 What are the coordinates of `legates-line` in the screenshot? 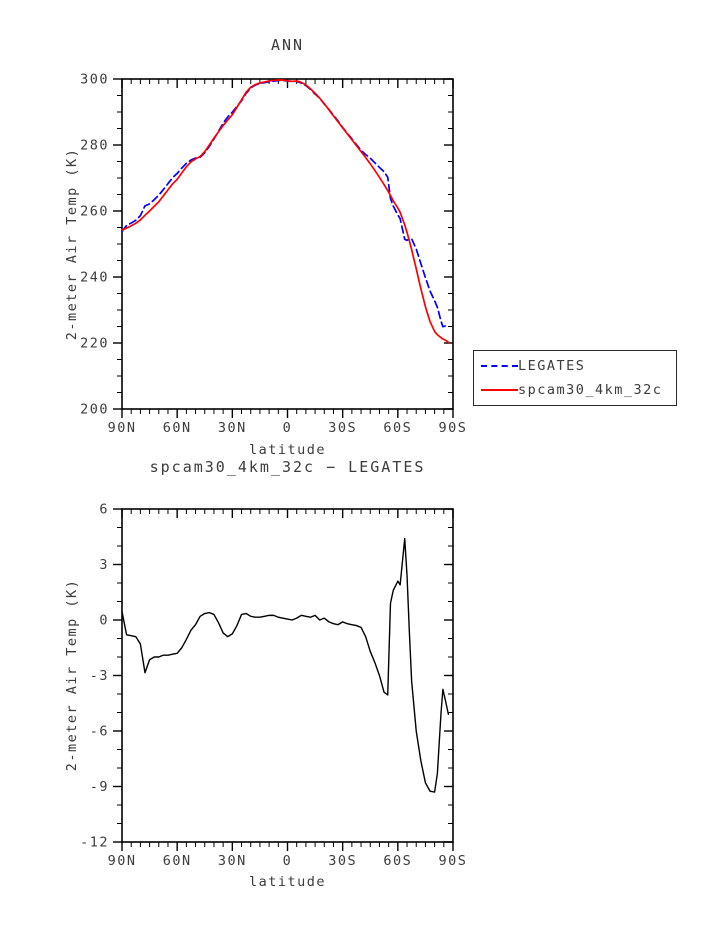 It's located at (285, 203).